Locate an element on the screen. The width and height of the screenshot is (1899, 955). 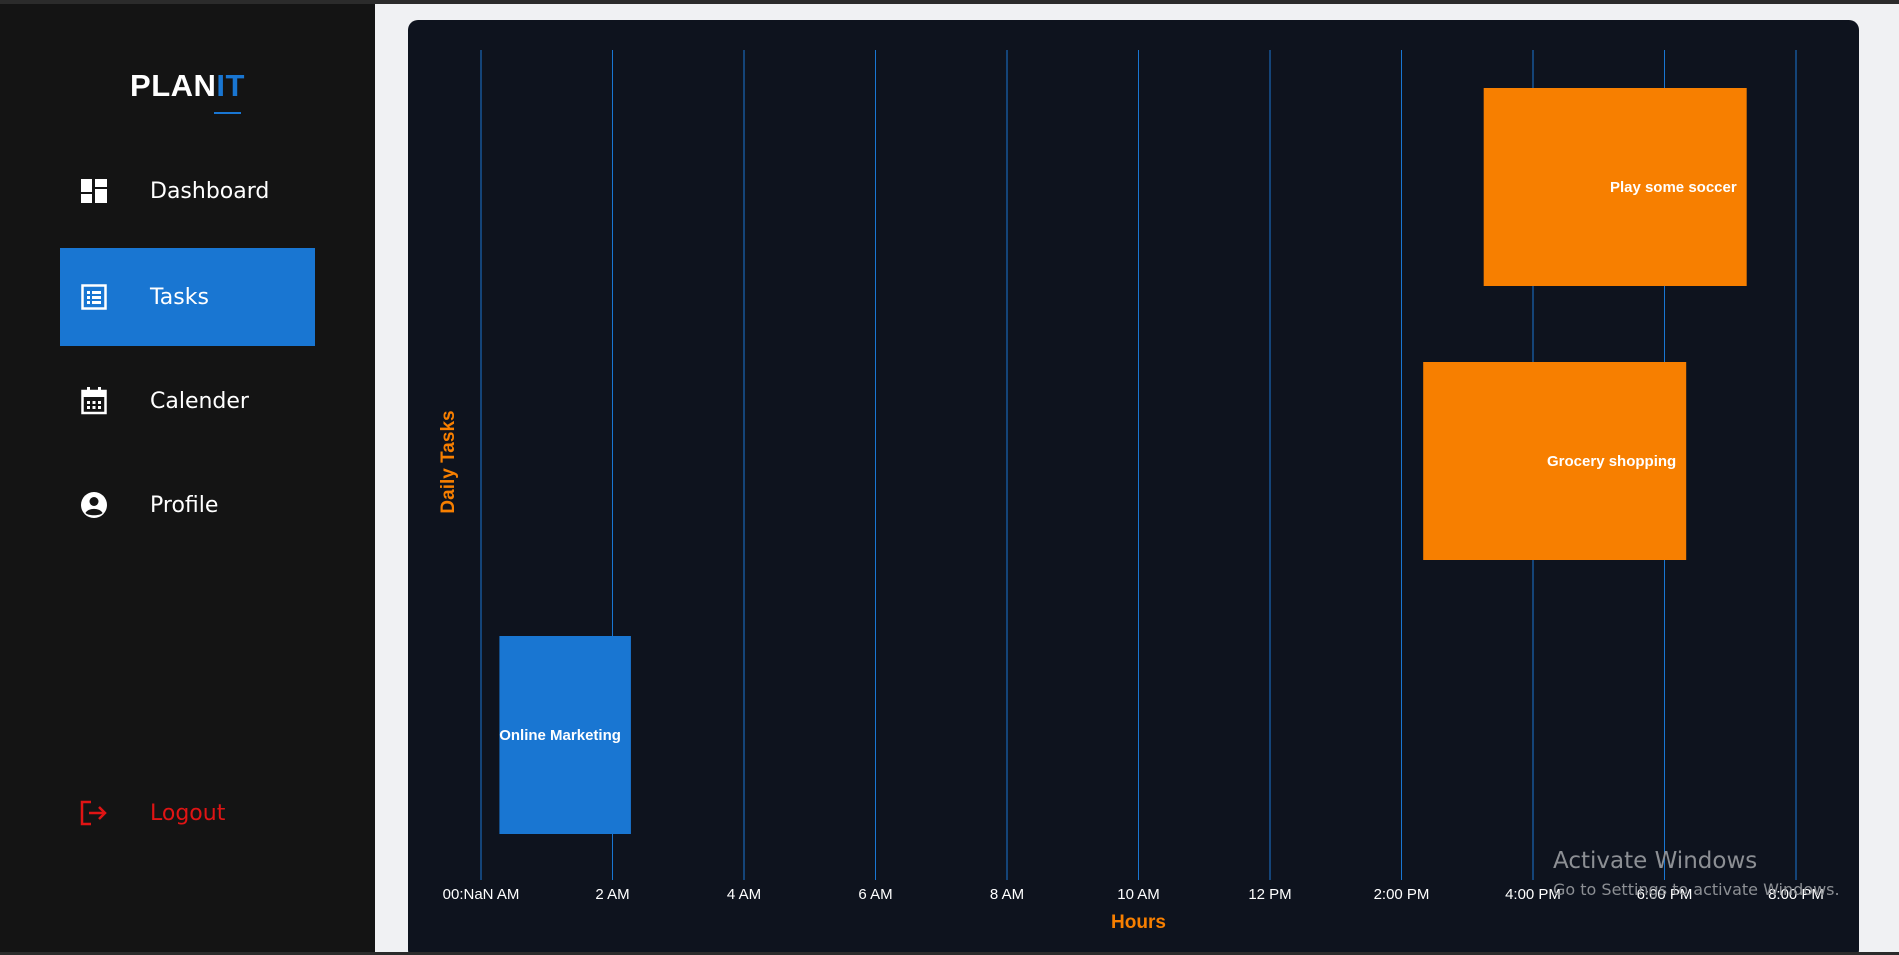
x-tick-label: 4 AM is located at coordinates (744, 894).